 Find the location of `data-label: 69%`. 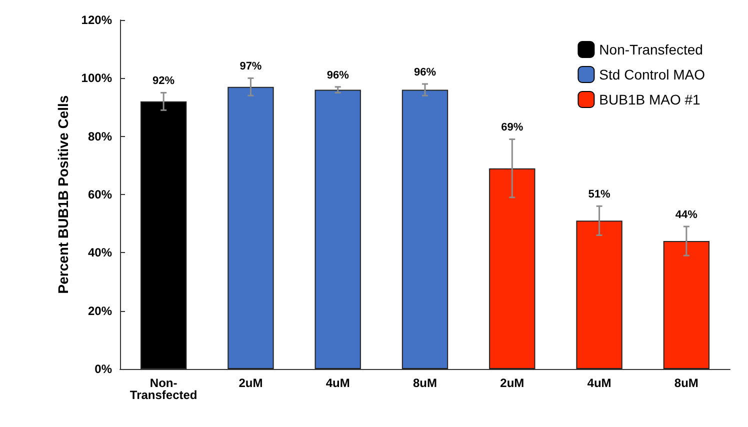

data-label: 69% is located at coordinates (512, 128).